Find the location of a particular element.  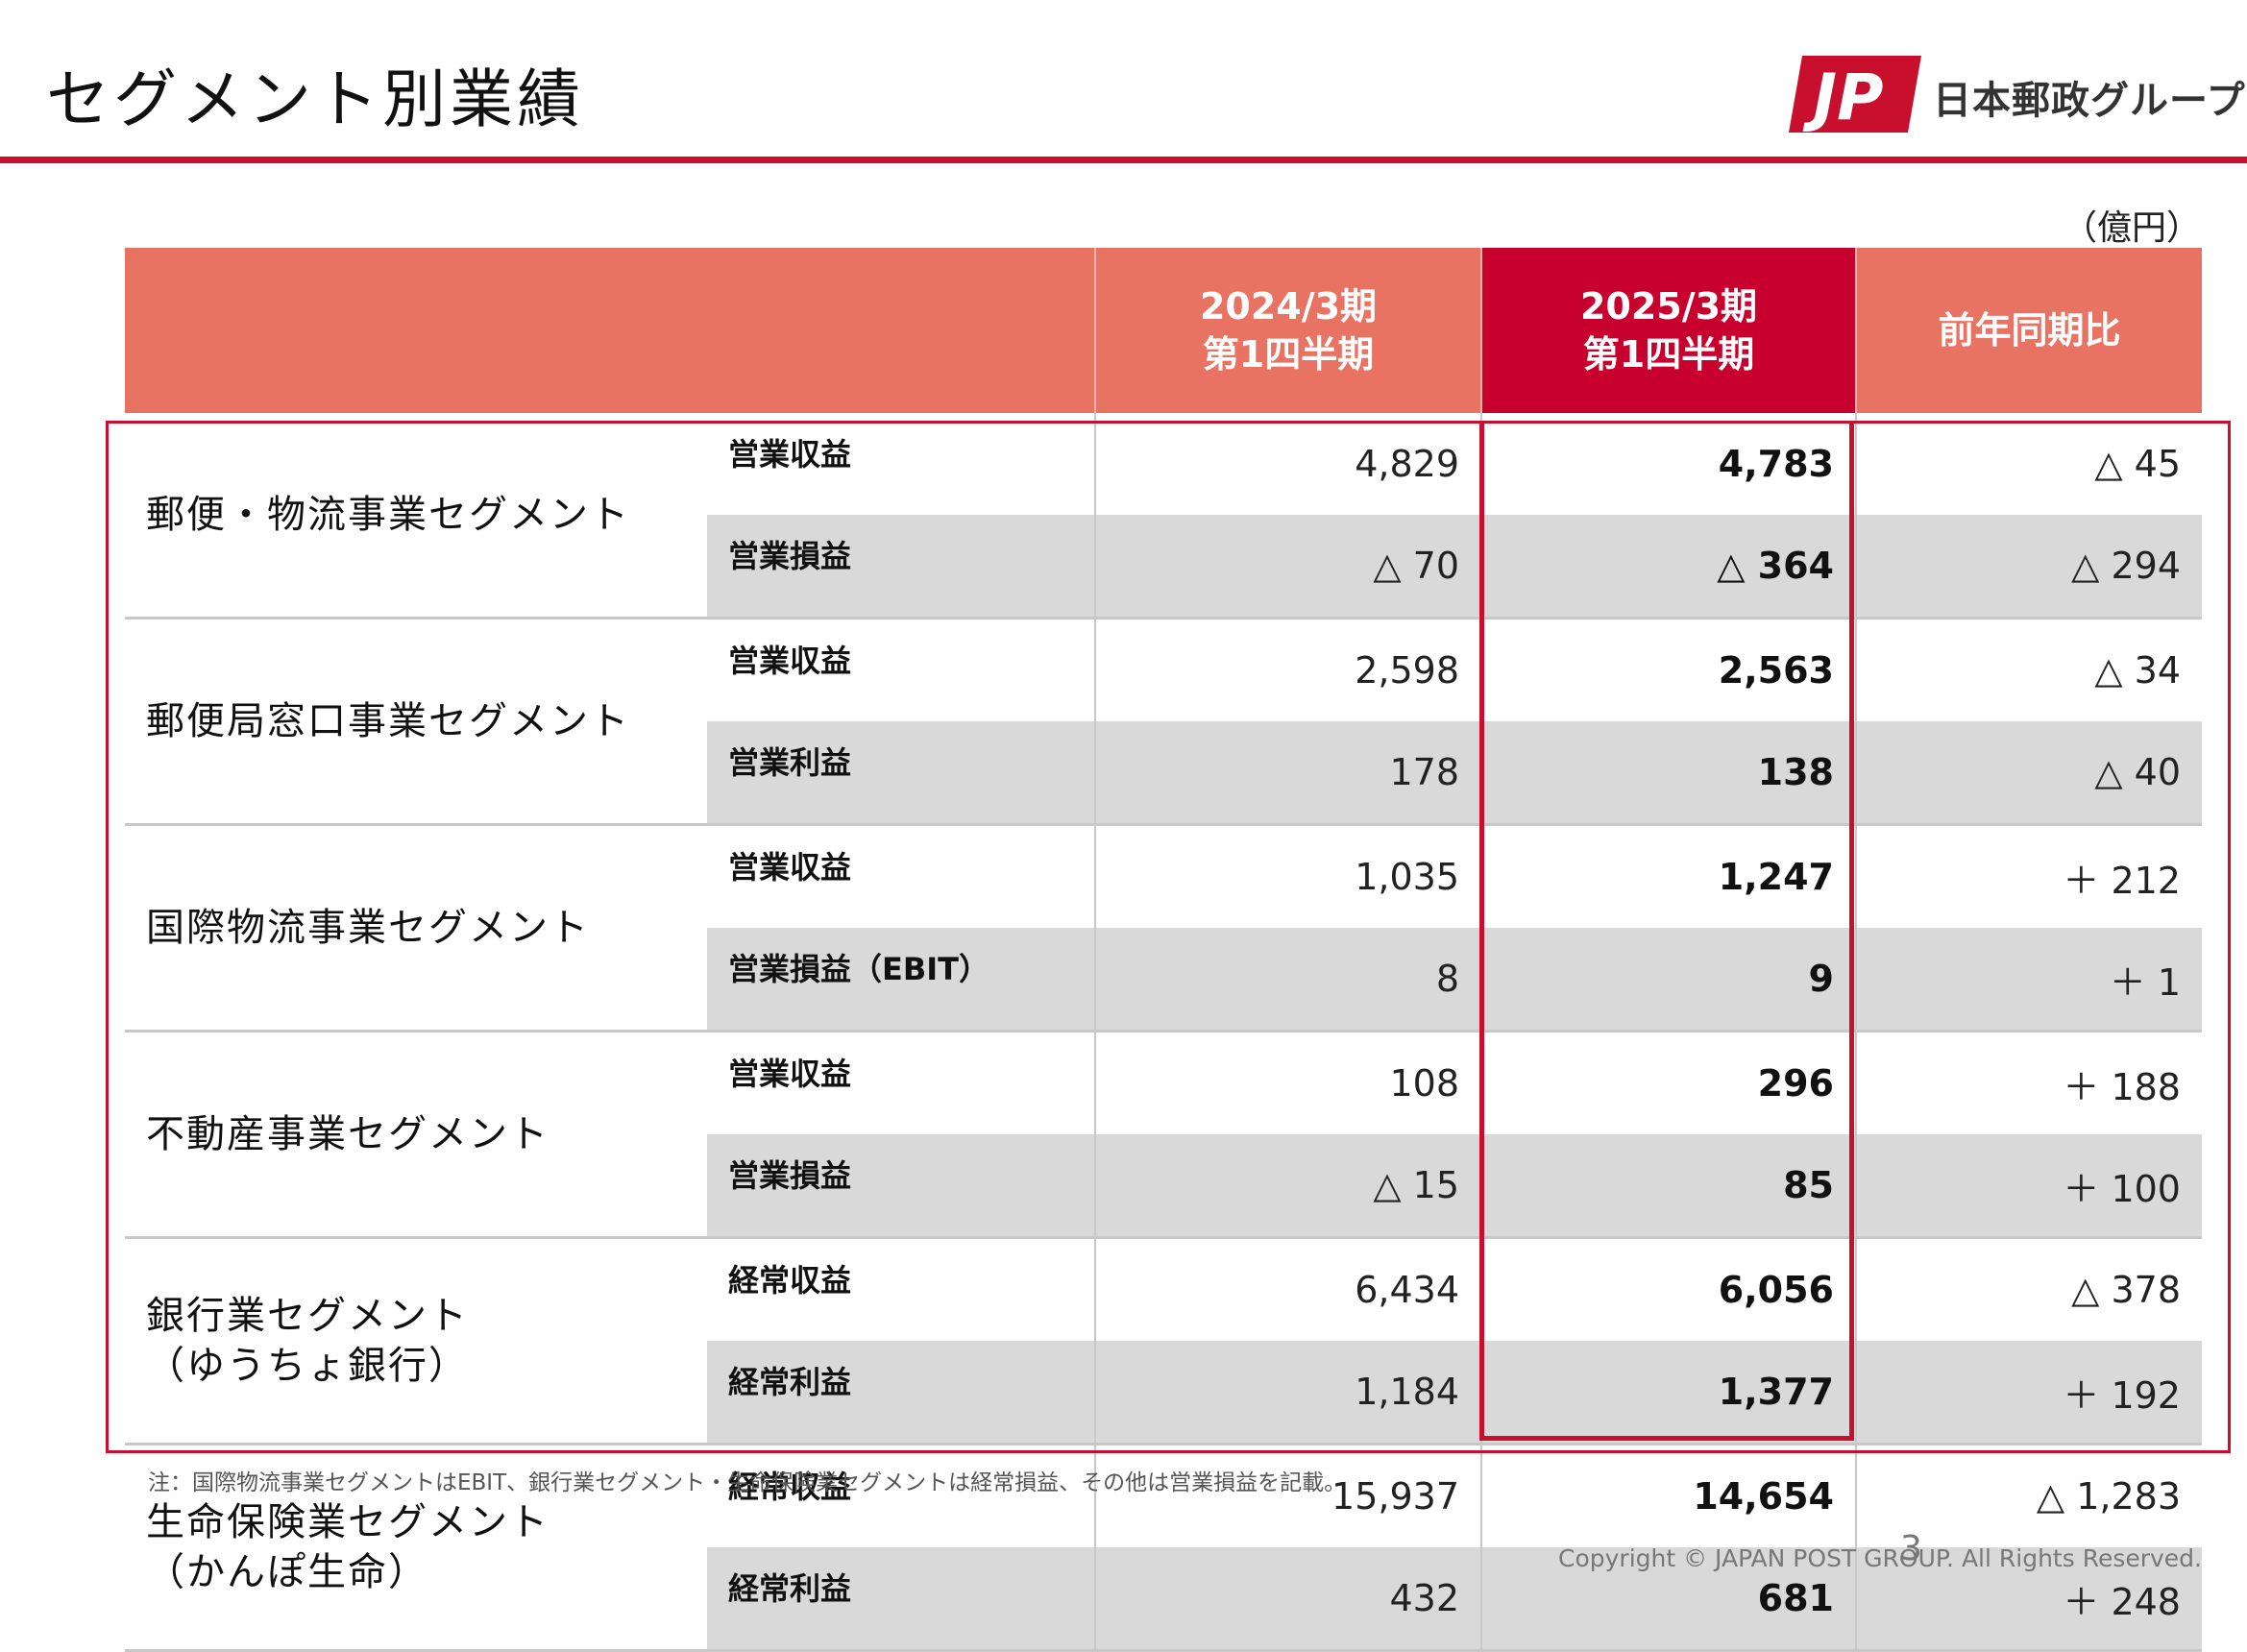

table-row: 郵便・物流事業セグメント 営業収益 4,829 4,783 △ 45 is located at coordinates (1164, 516).